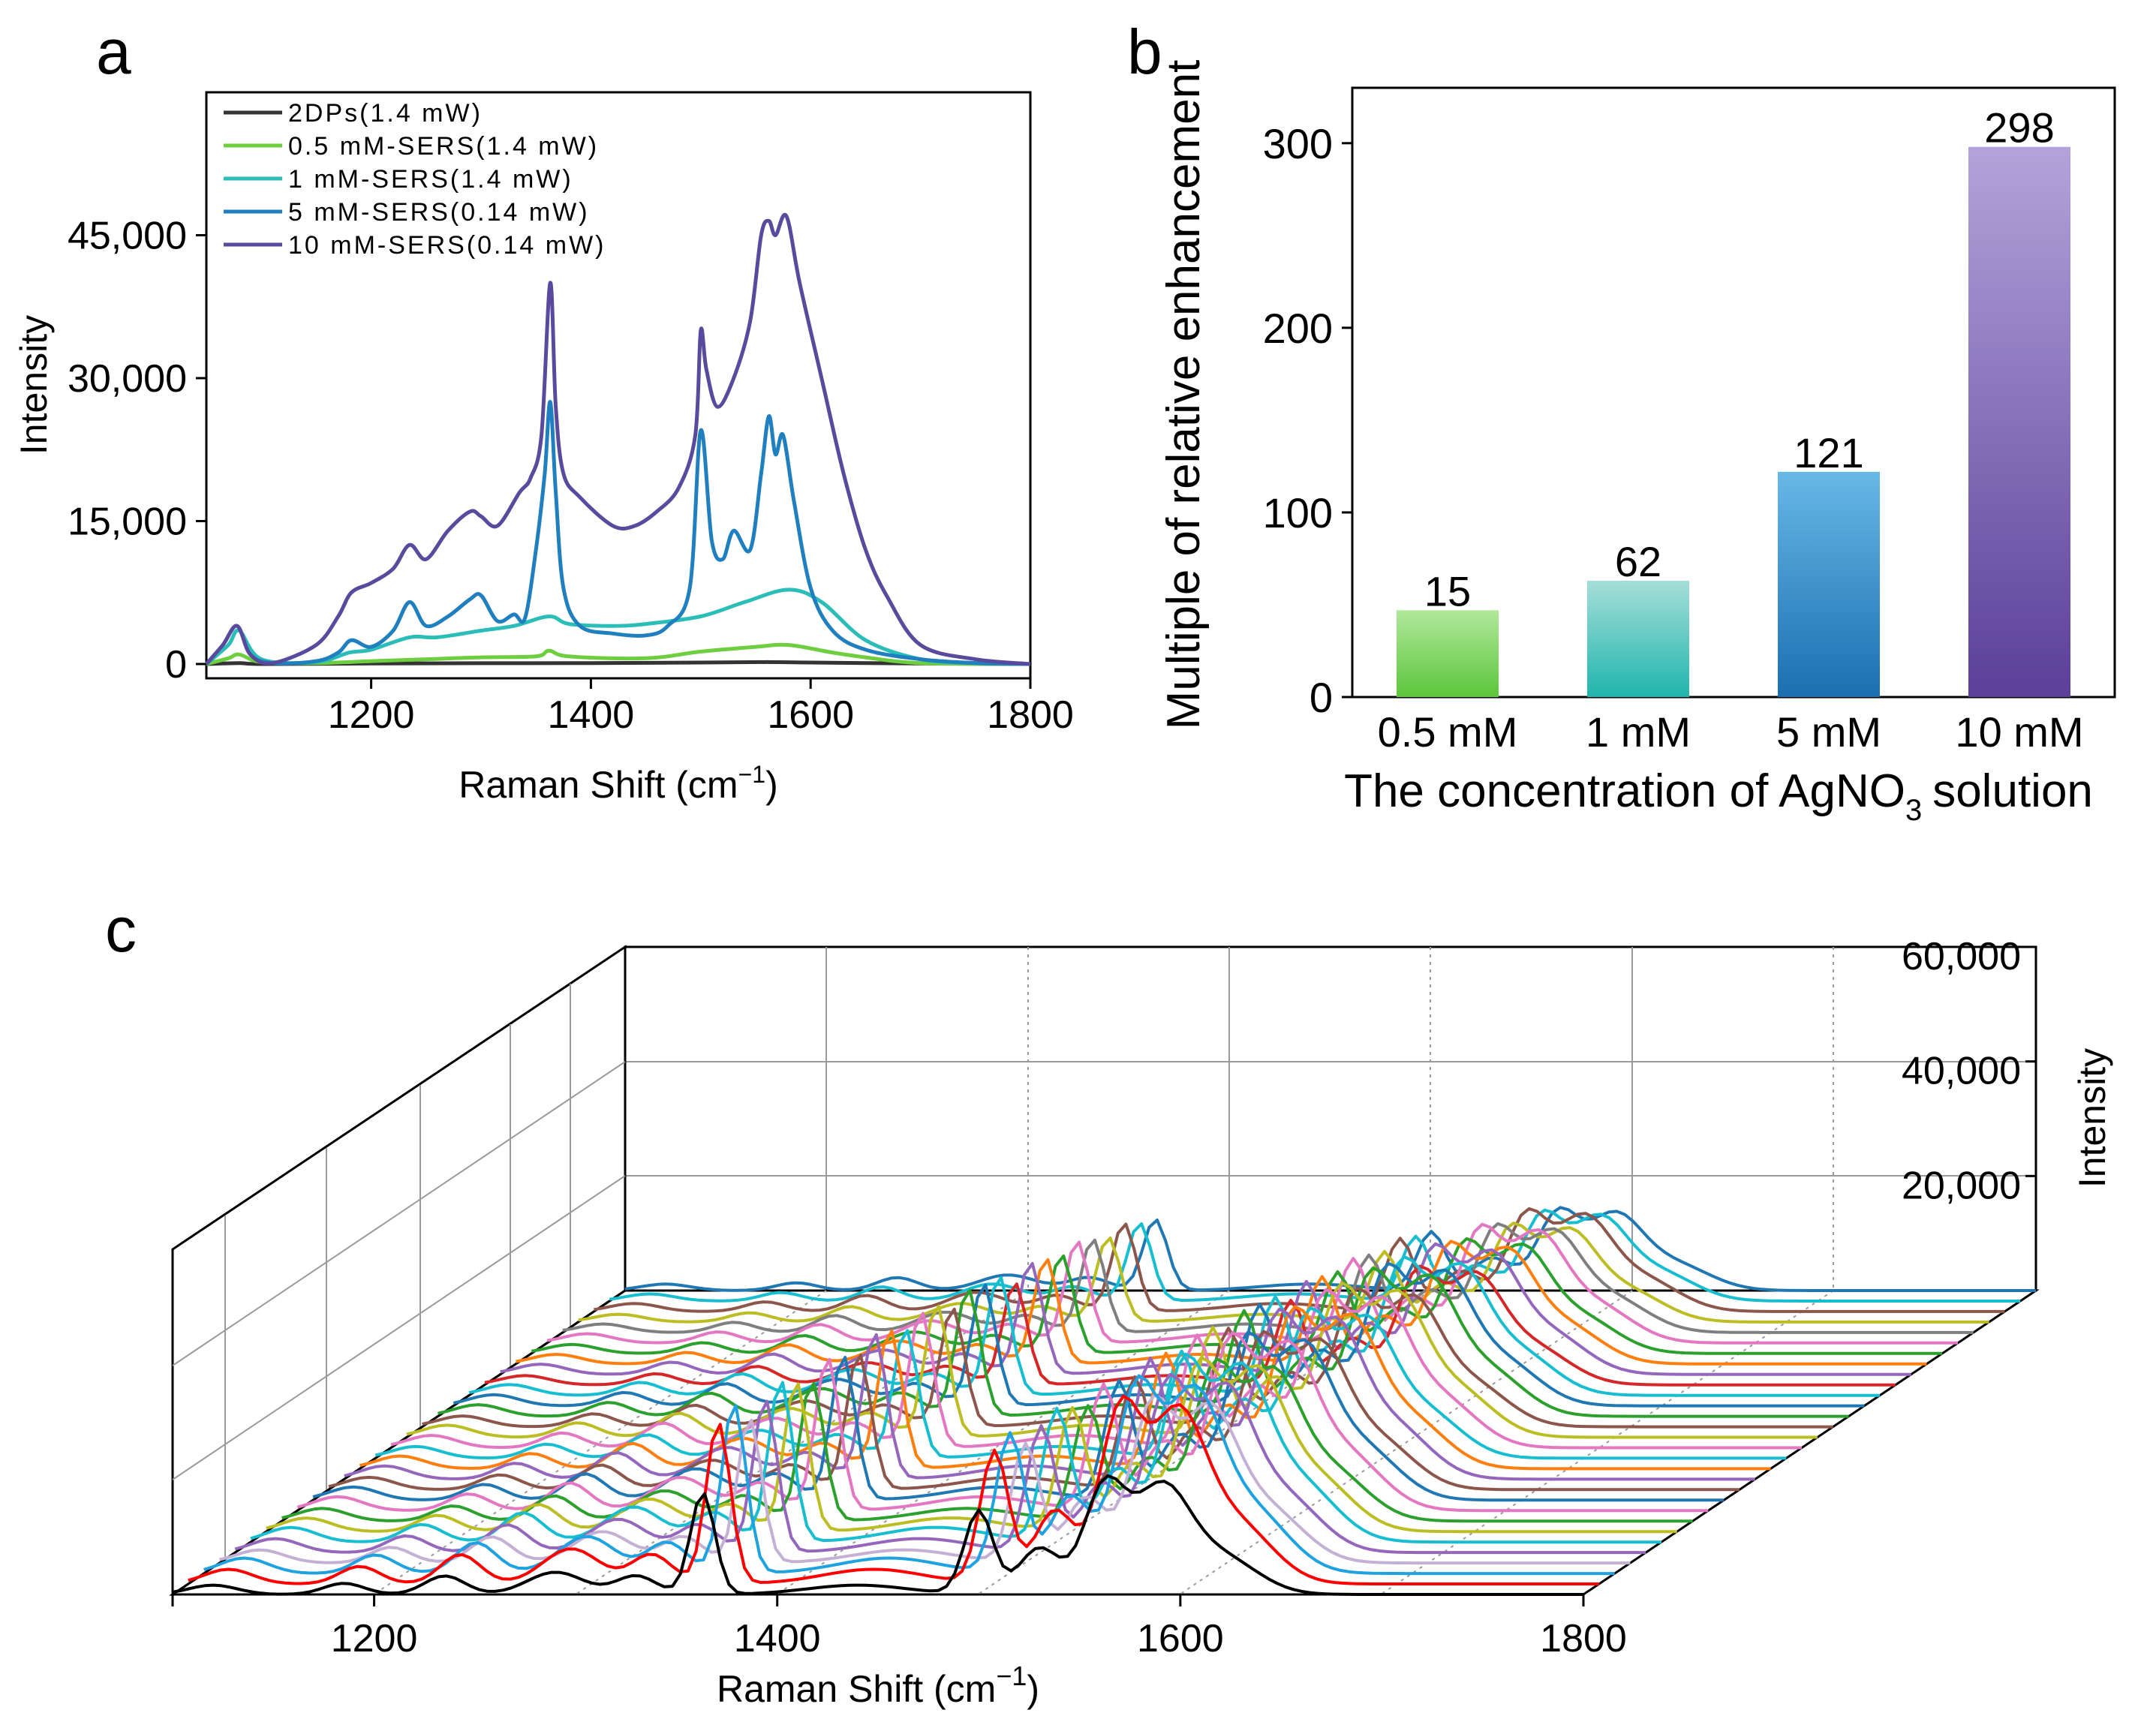  I want to click on panel-a-y-tick-label: 45,000, so click(127, 235).